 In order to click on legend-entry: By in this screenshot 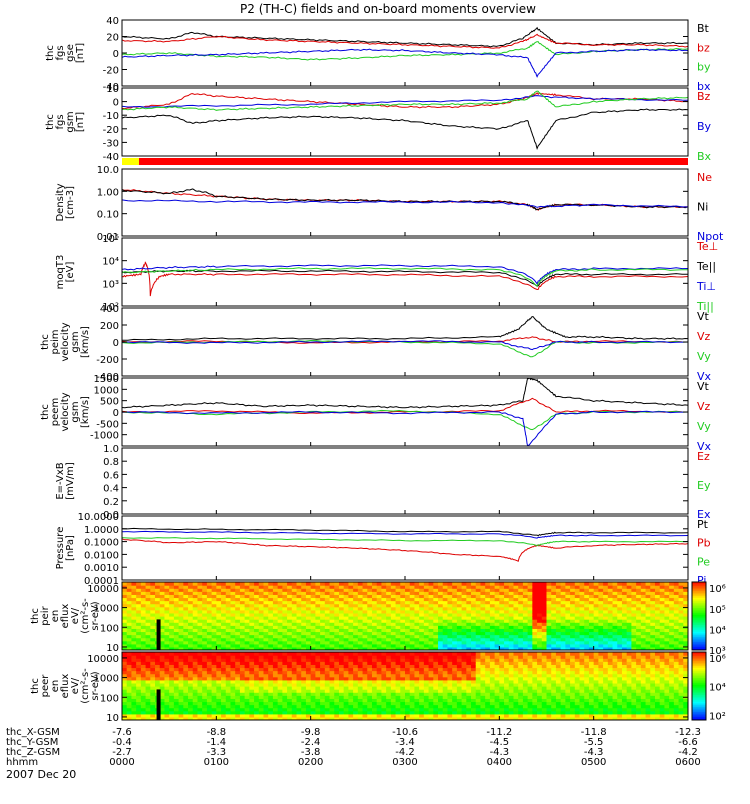, I will do `click(704, 126)`.